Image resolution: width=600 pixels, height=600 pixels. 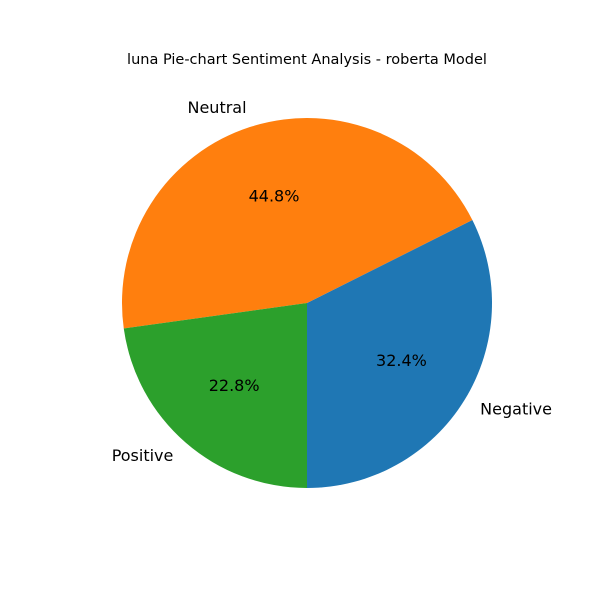 What do you see at coordinates (234, 385) in the screenshot?
I see `slice-percent-positive: 22.8%` at bounding box center [234, 385].